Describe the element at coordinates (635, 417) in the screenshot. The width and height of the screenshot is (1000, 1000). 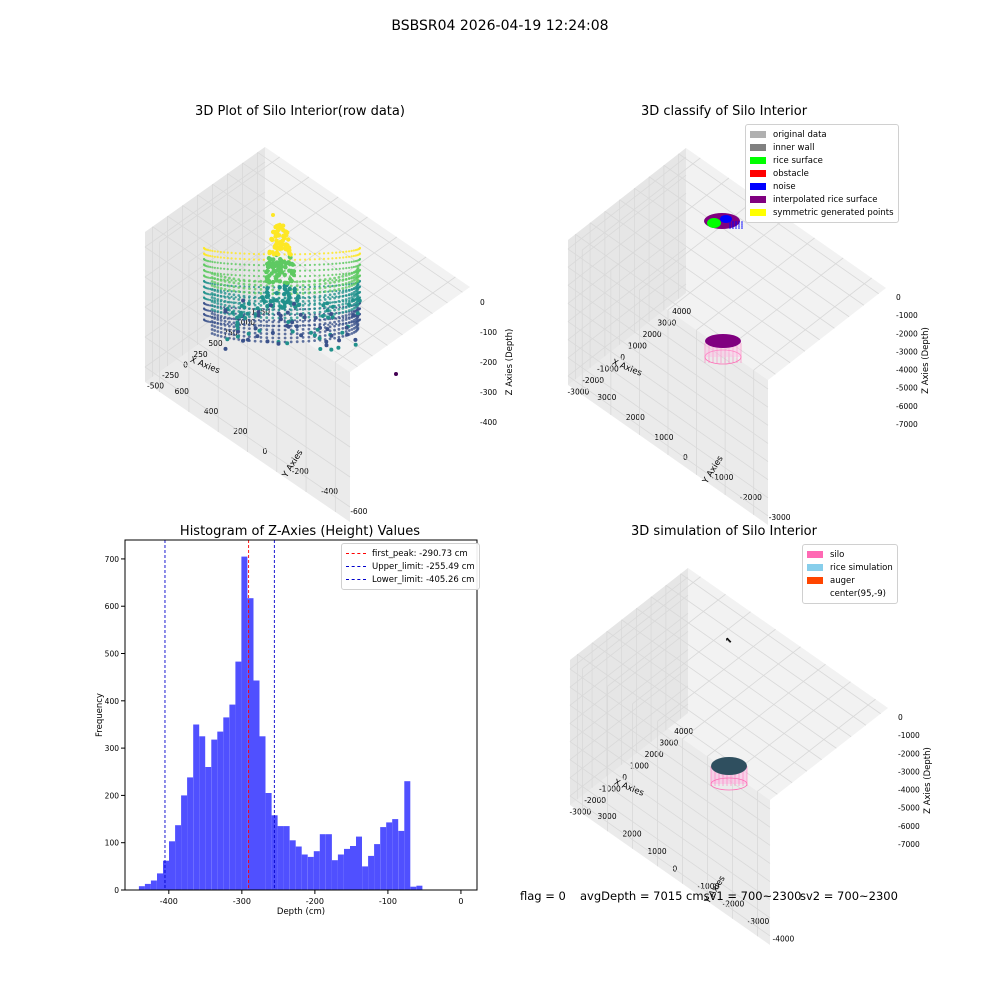
I see `plot2-ytick-label: 2000` at that location.